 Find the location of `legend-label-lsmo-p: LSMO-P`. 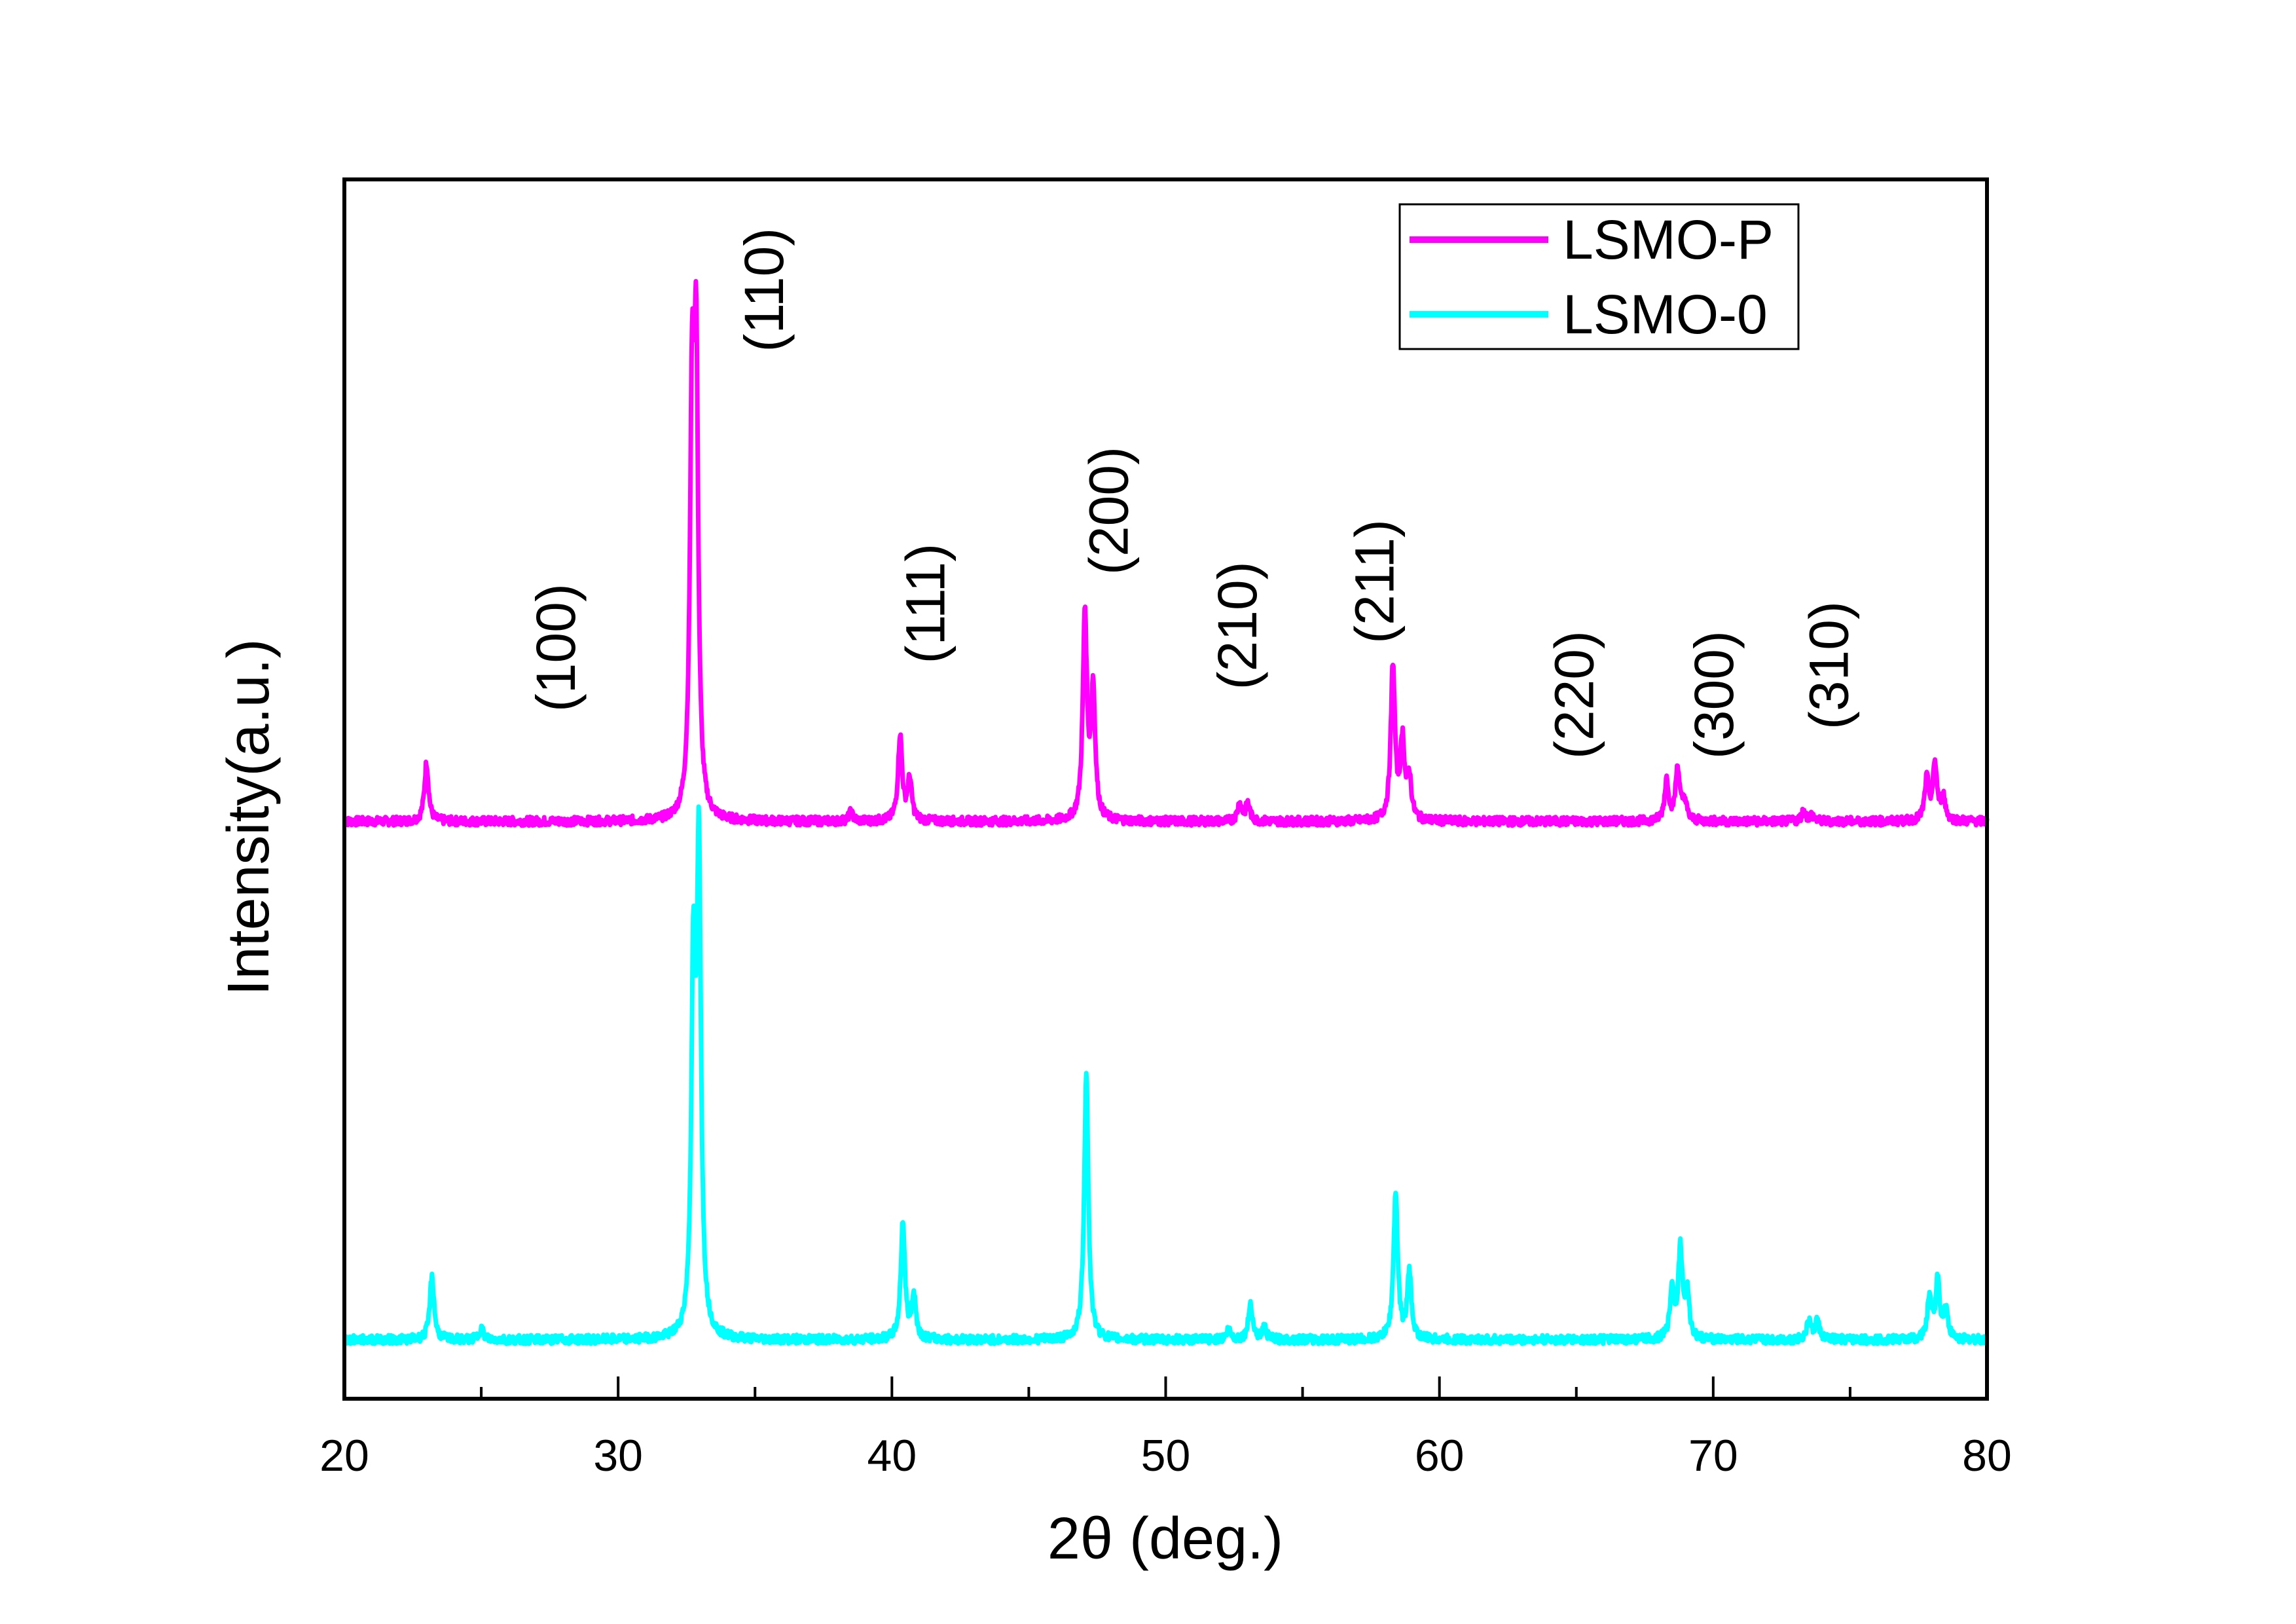

legend-label-lsmo-p: LSMO-P is located at coordinates (1668, 239).